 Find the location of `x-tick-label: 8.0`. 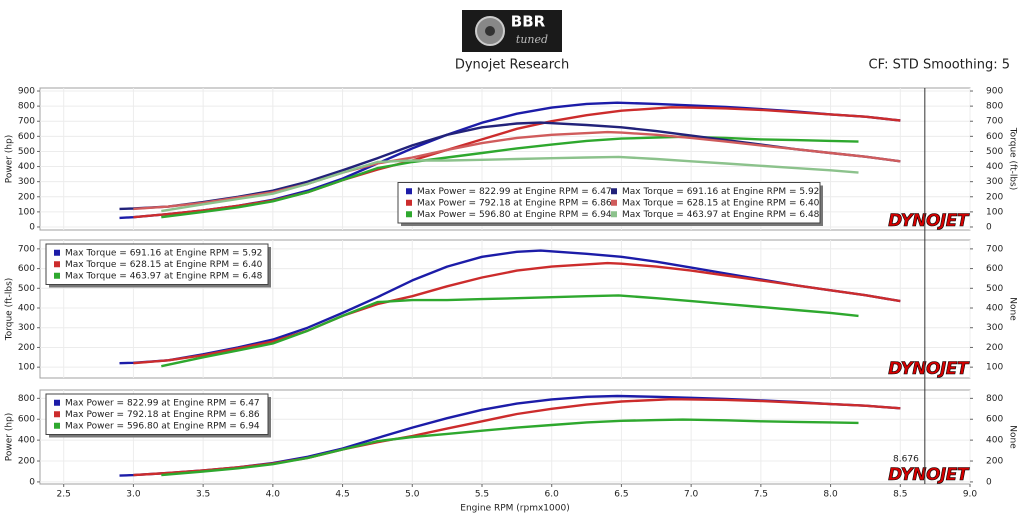

x-tick-label: 8.0 is located at coordinates (830, 495).